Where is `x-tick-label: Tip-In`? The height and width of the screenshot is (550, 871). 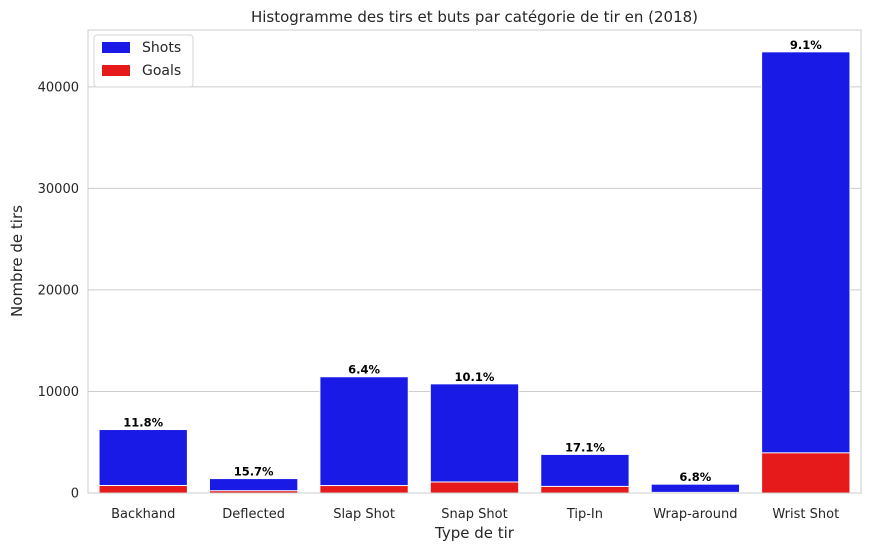 x-tick-label: Tip-In is located at coordinates (584, 514).